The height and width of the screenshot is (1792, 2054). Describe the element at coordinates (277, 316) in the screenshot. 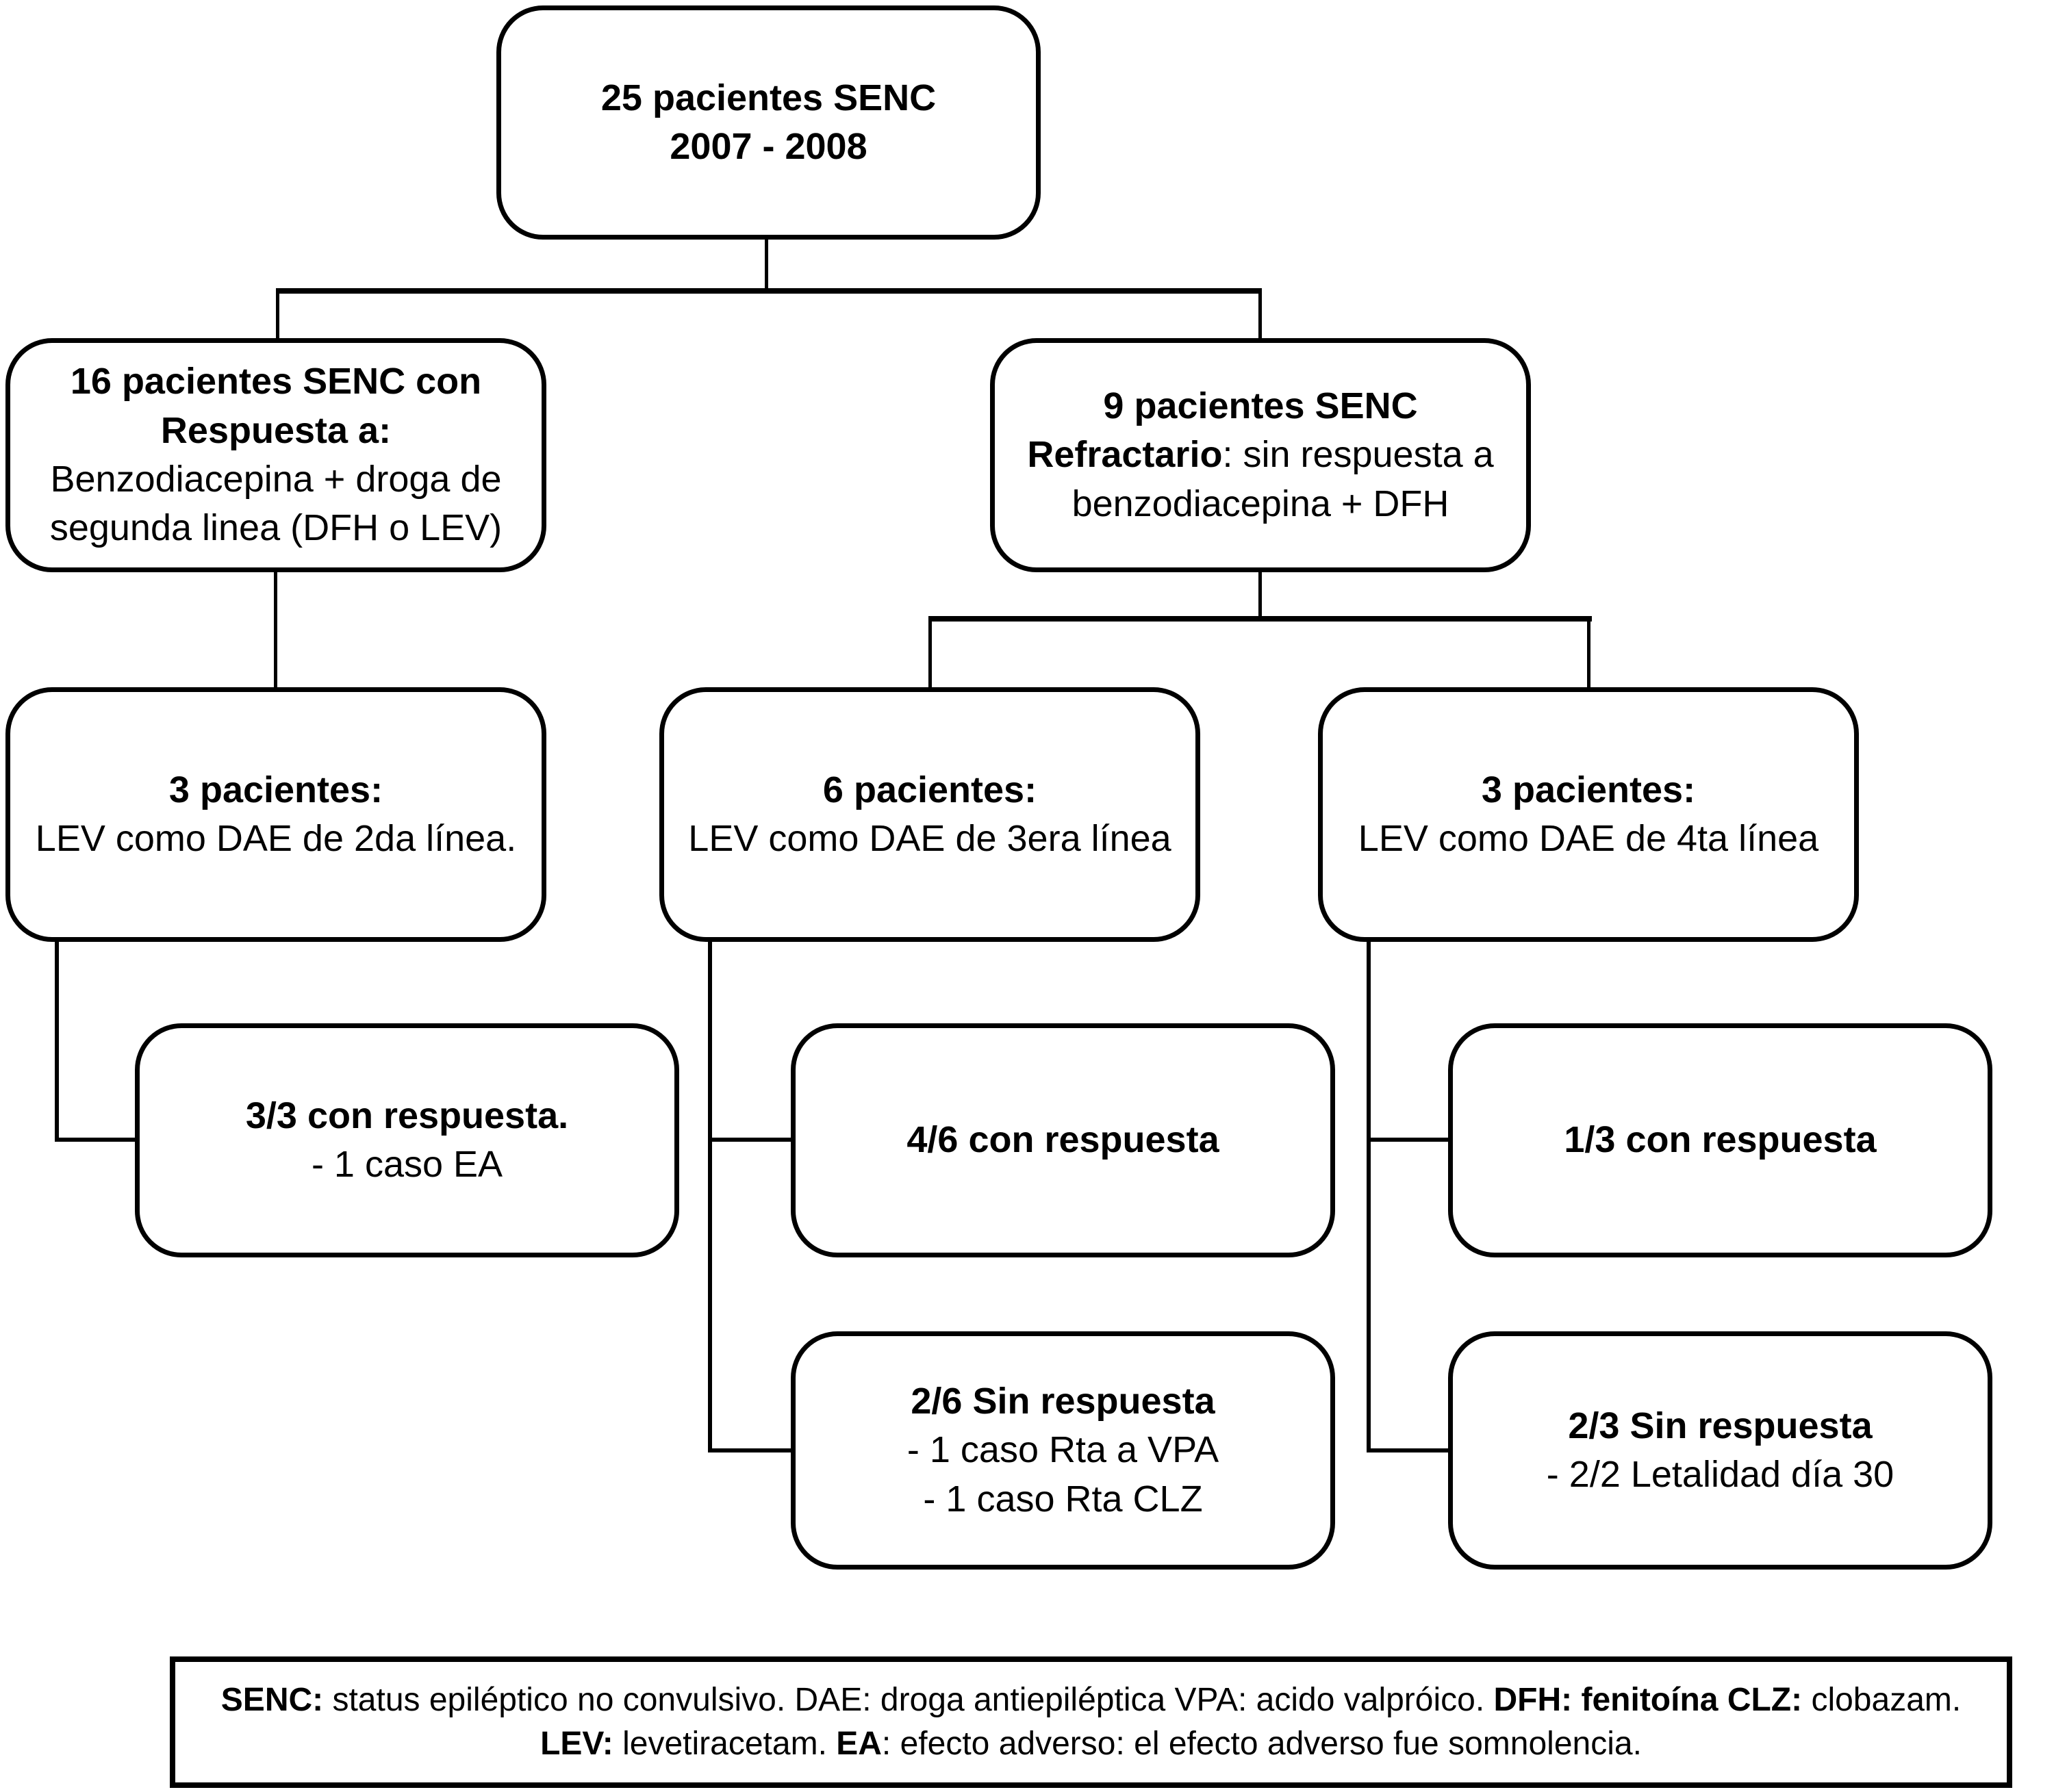

I see `connector-branch1-drop-left` at that location.